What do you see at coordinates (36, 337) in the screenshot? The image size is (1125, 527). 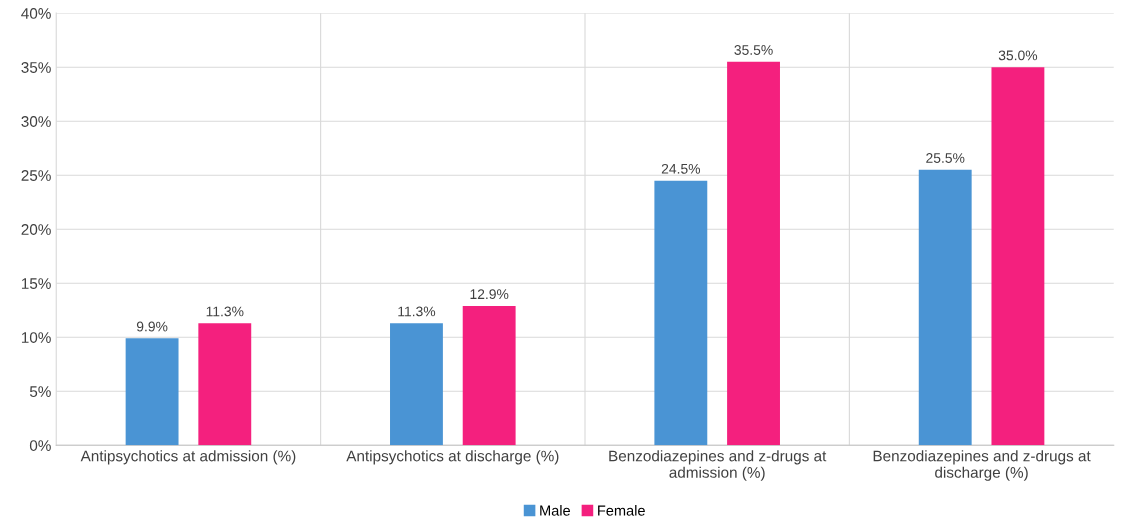 I see `y-tick-label: 10%` at bounding box center [36, 337].